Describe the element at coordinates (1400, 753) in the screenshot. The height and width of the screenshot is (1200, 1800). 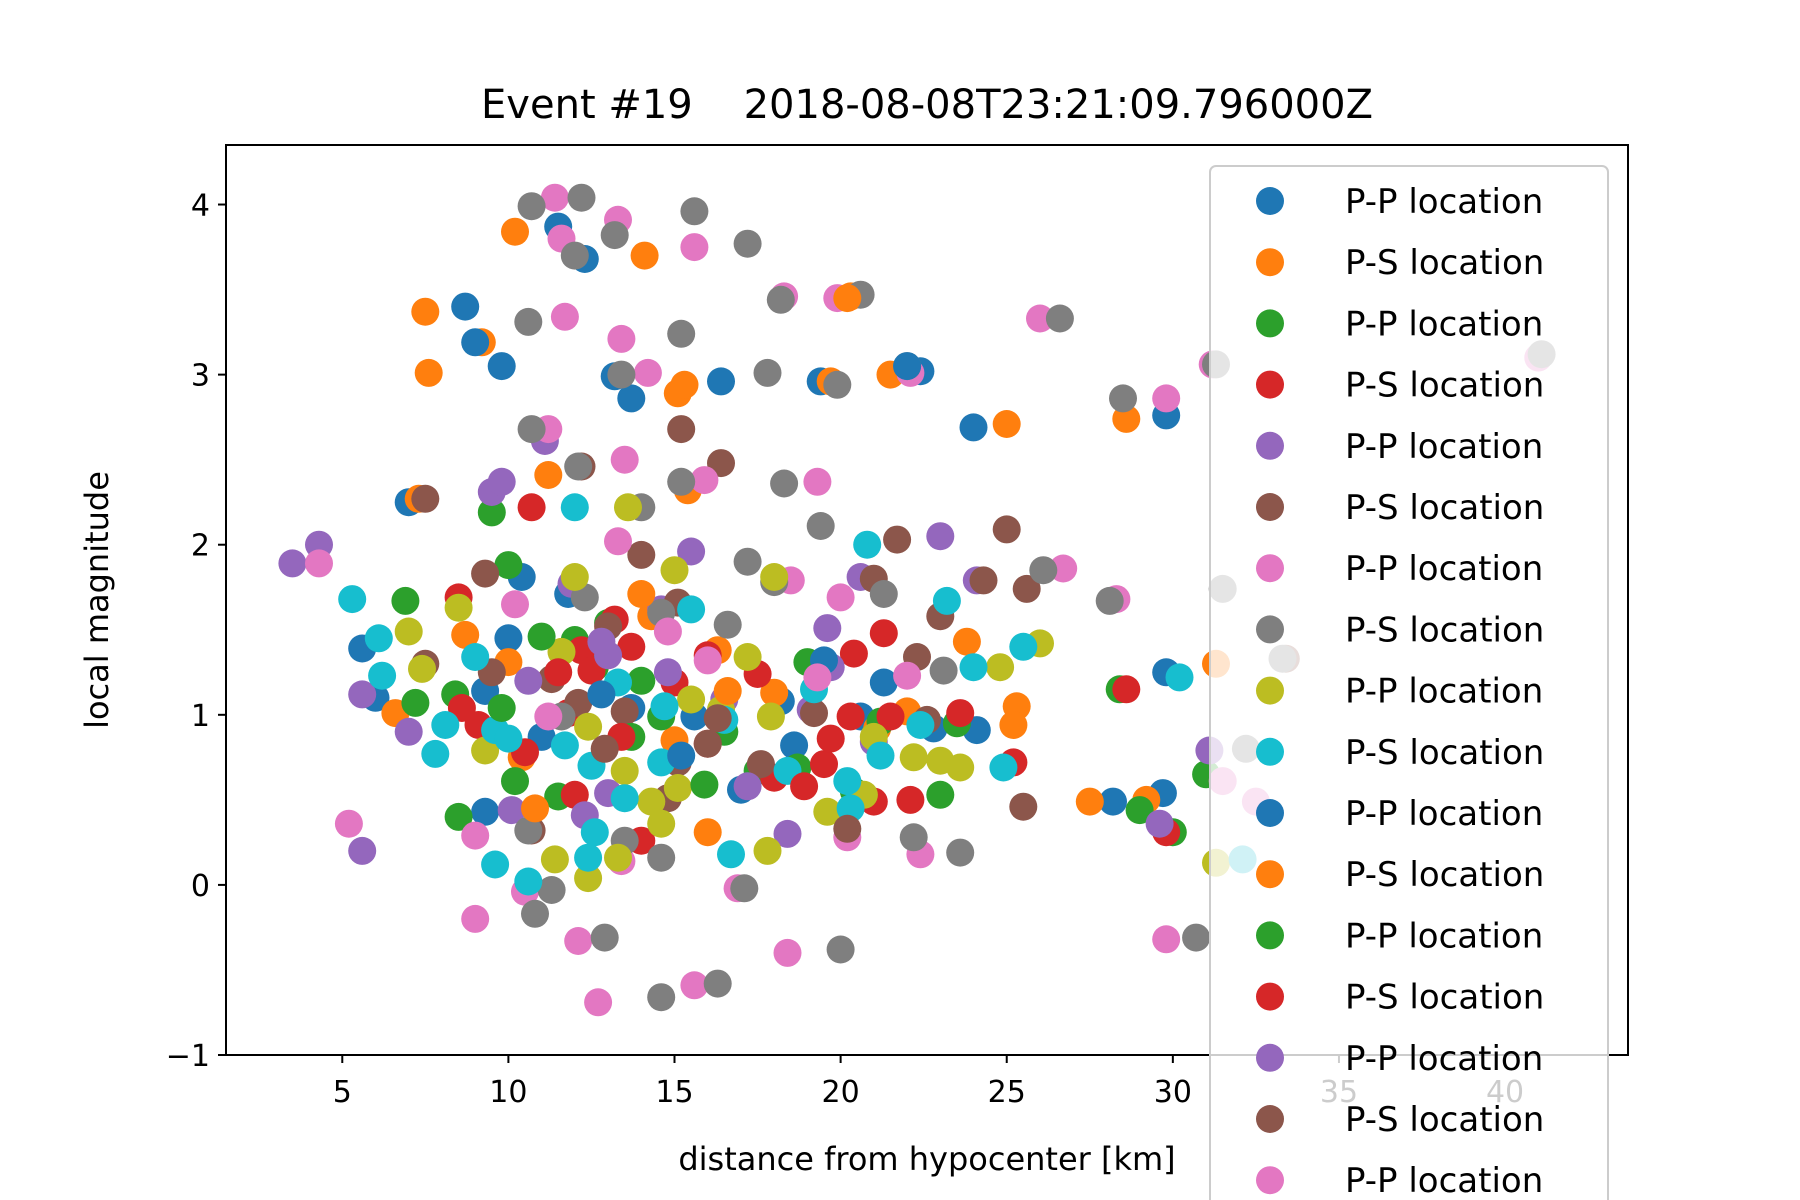
I see `legend-item: P-S location` at that location.